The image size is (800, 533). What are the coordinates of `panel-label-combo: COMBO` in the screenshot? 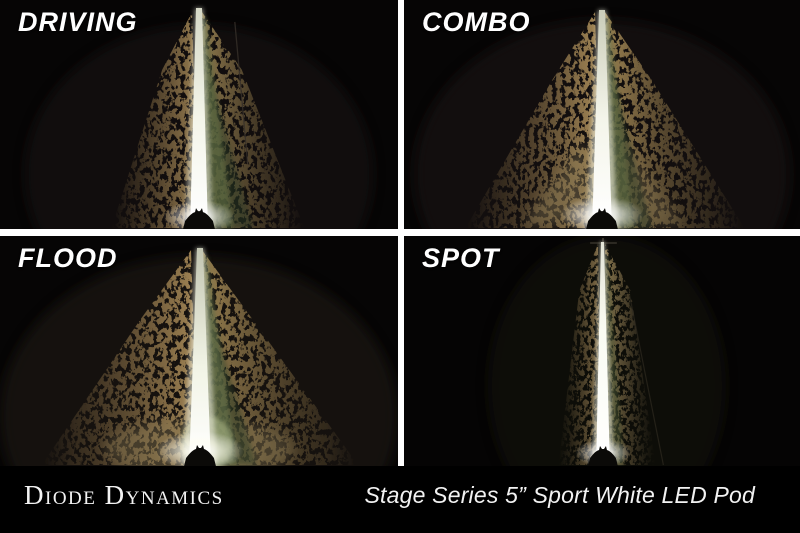 It's located at (476, 22).